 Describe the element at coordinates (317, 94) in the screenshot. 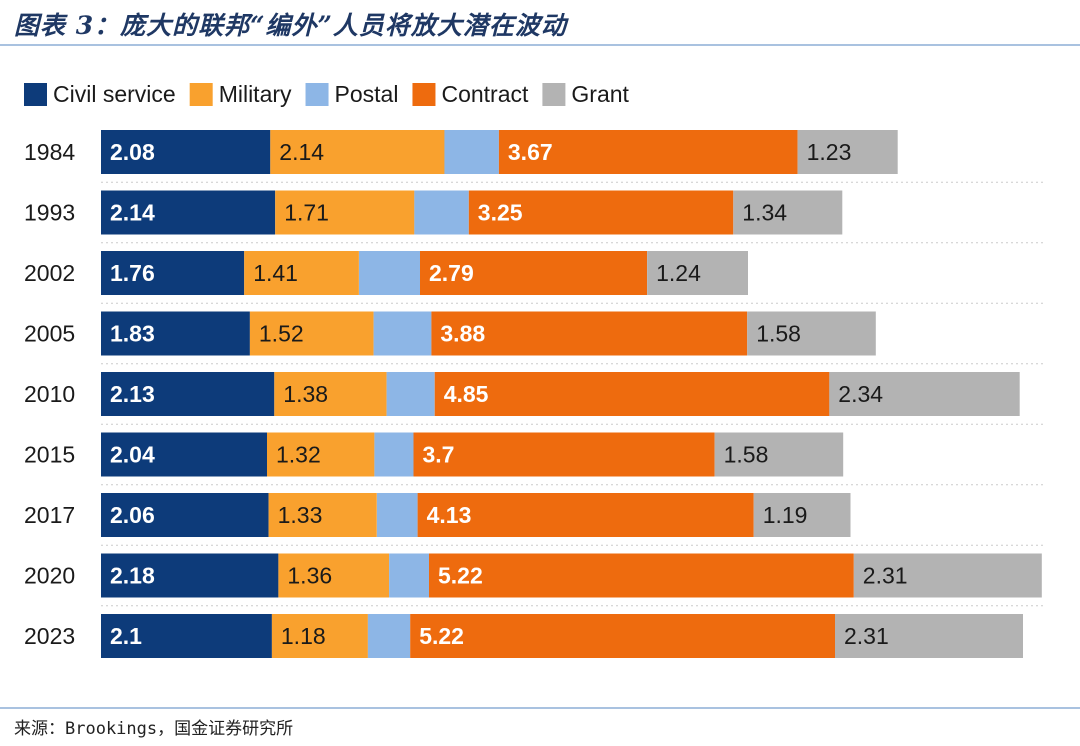

I see `legend-swatch-postal` at that location.